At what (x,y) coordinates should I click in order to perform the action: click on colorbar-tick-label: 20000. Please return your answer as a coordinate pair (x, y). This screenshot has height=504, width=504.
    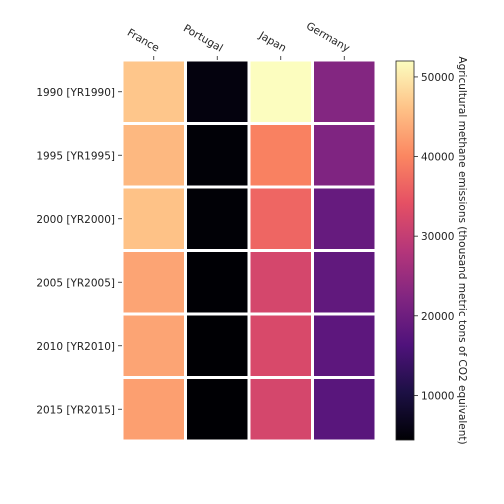
    Looking at the image, I should click on (437, 317).